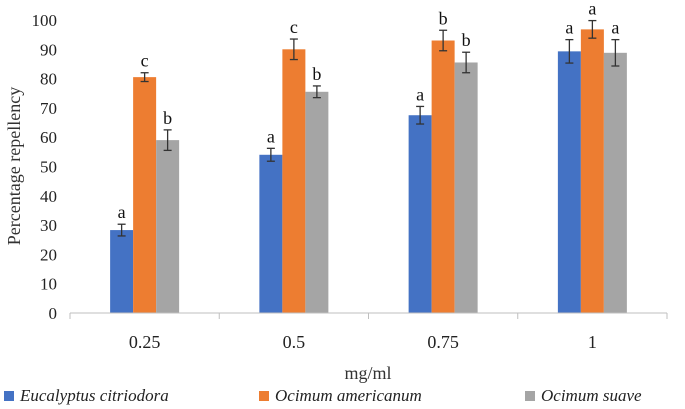  What do you see at coordinates (443, 342) in the screenshot?
I see `x-tick-label: 0.75` at bounding box center [443, 342].